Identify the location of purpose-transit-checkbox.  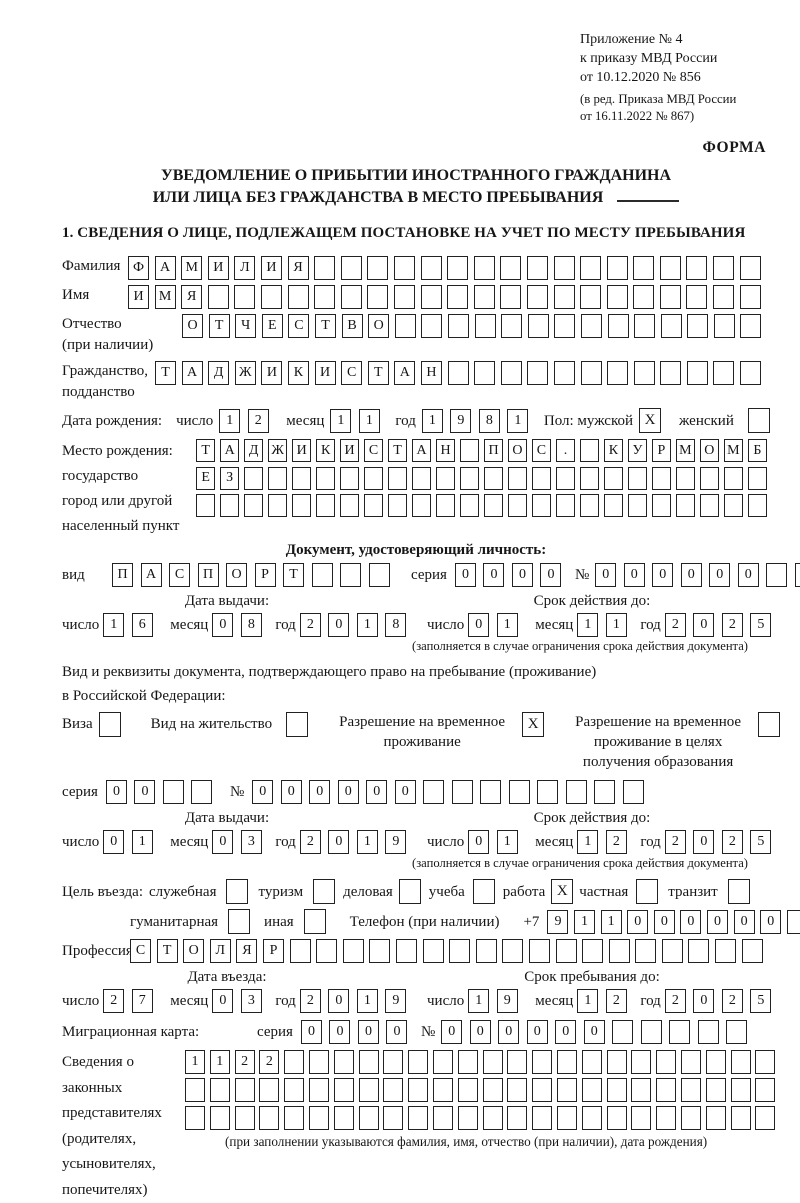
(738, 891).